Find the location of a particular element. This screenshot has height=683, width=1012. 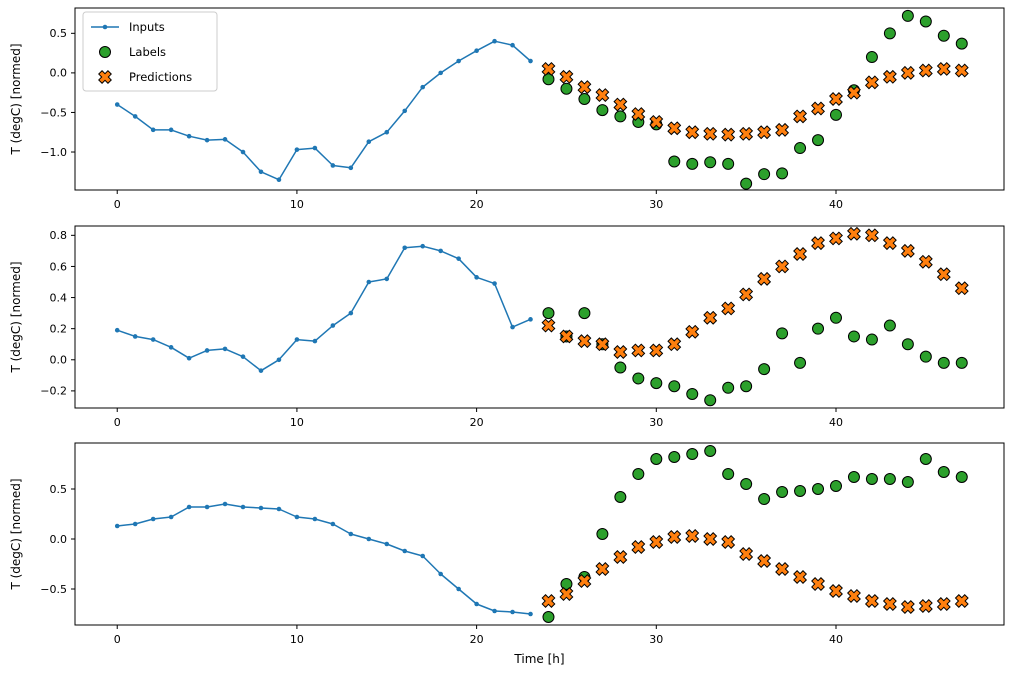

y-tick-label: 0.0 is located at coordinates (59, 73).